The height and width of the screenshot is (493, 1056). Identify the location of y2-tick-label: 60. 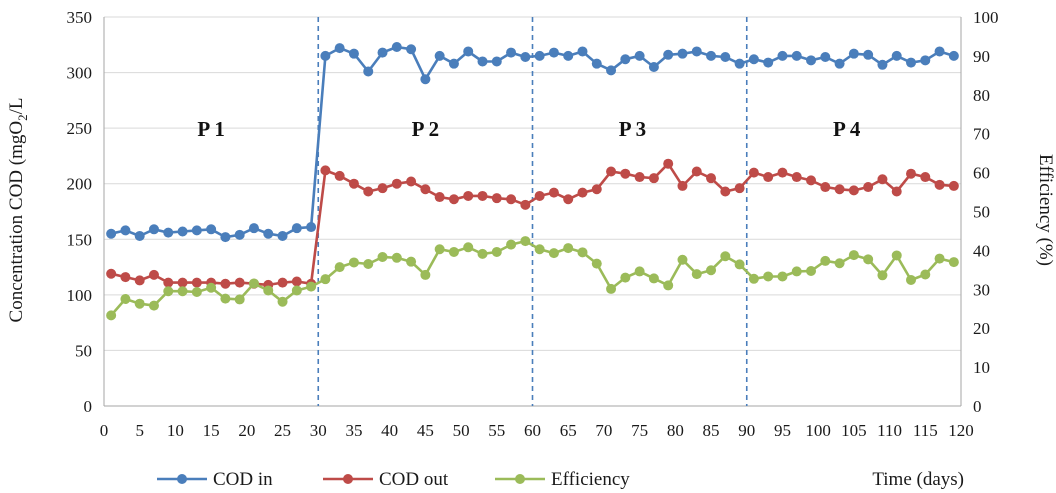
(981, 173).